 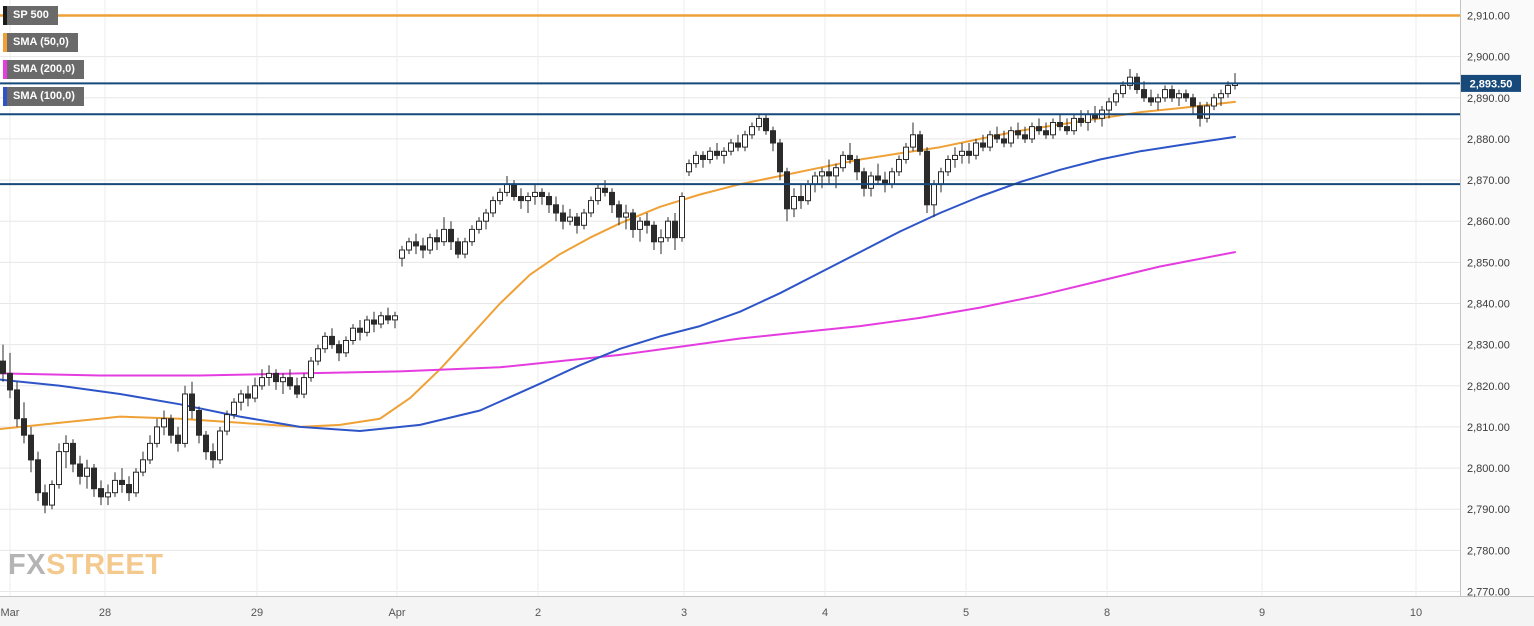 I want to click on legend-item-sp500: SP 500, so click(x=30, y=15).